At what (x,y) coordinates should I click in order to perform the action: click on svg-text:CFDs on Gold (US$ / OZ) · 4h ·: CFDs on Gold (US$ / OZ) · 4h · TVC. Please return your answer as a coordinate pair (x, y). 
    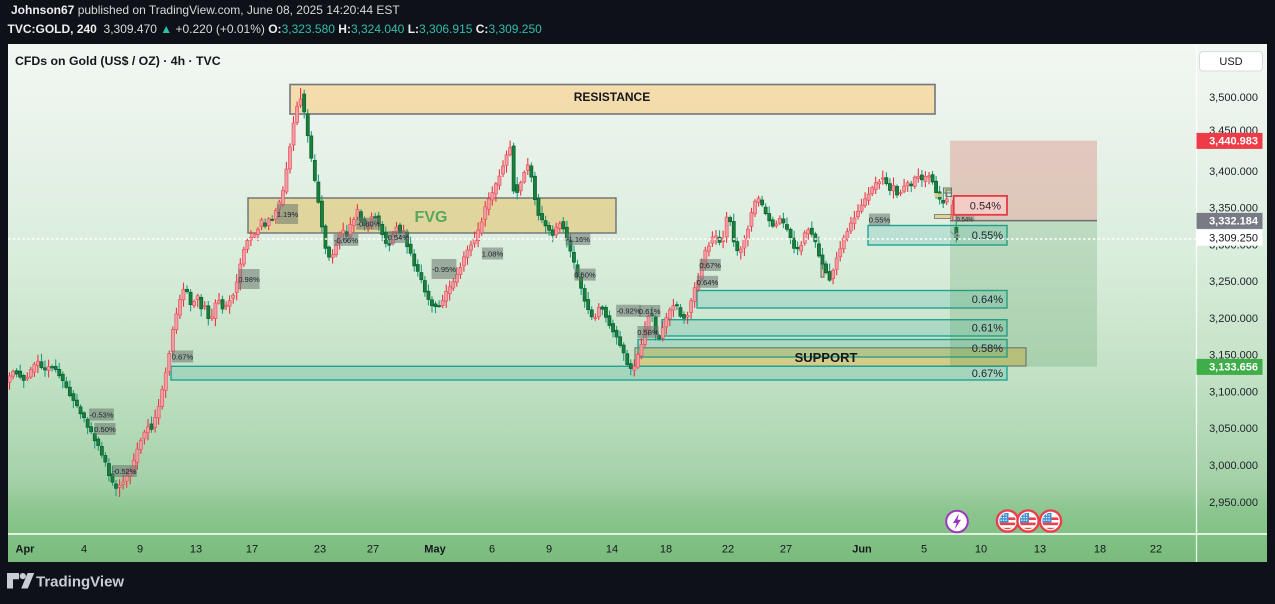
    Looking at the image, I should click on (118, 61).